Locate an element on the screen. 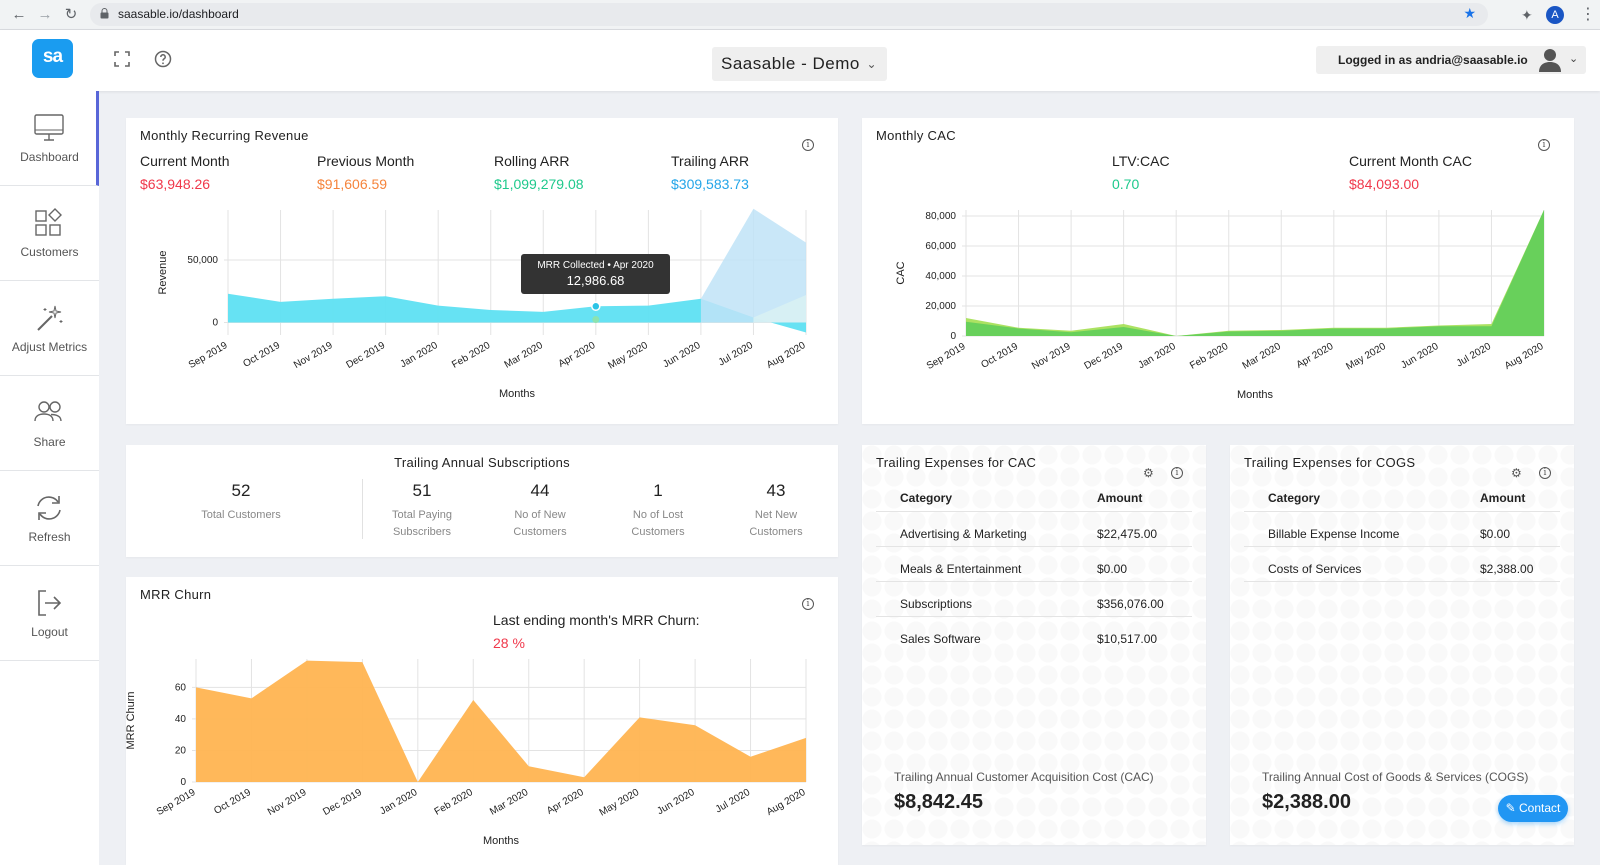 The image size is (1600, 865). bookmark-star-icon: ★ is located at coordinates (1469, 13).